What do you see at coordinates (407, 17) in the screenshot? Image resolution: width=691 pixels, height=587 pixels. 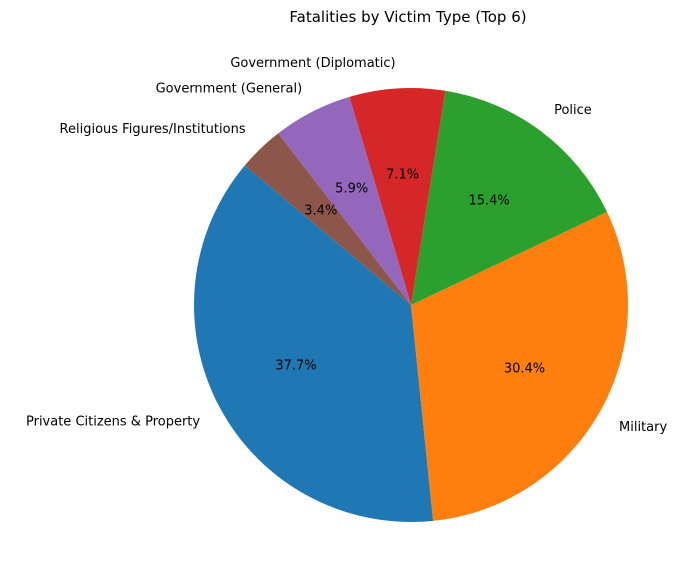 I see `chart-title: Fatalities by Victim Type (Top 6)` at bounding box center [407, 17].